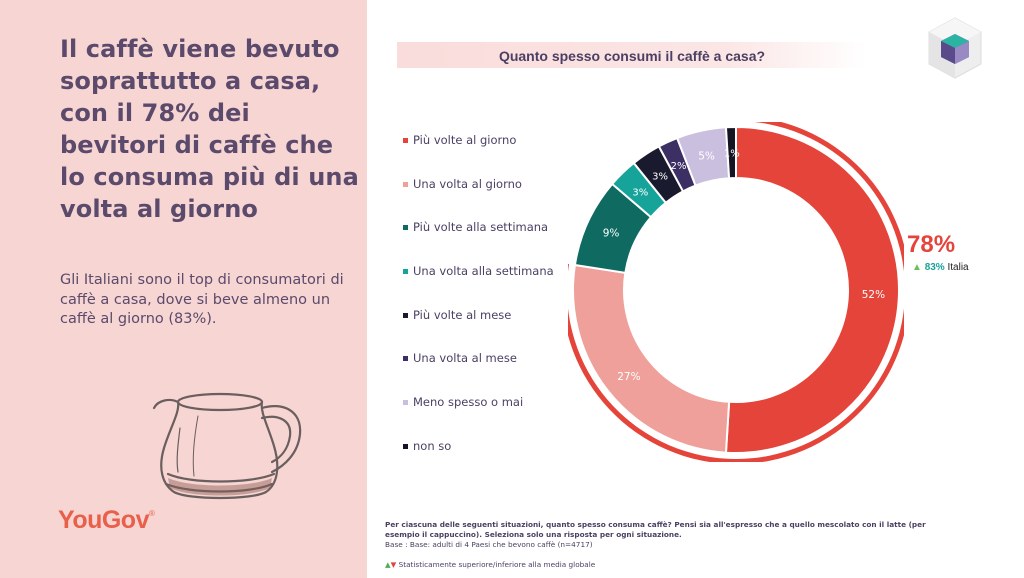  I want to click on data-label-una-volta-alla-settimana: 3%, so click(640, 192).